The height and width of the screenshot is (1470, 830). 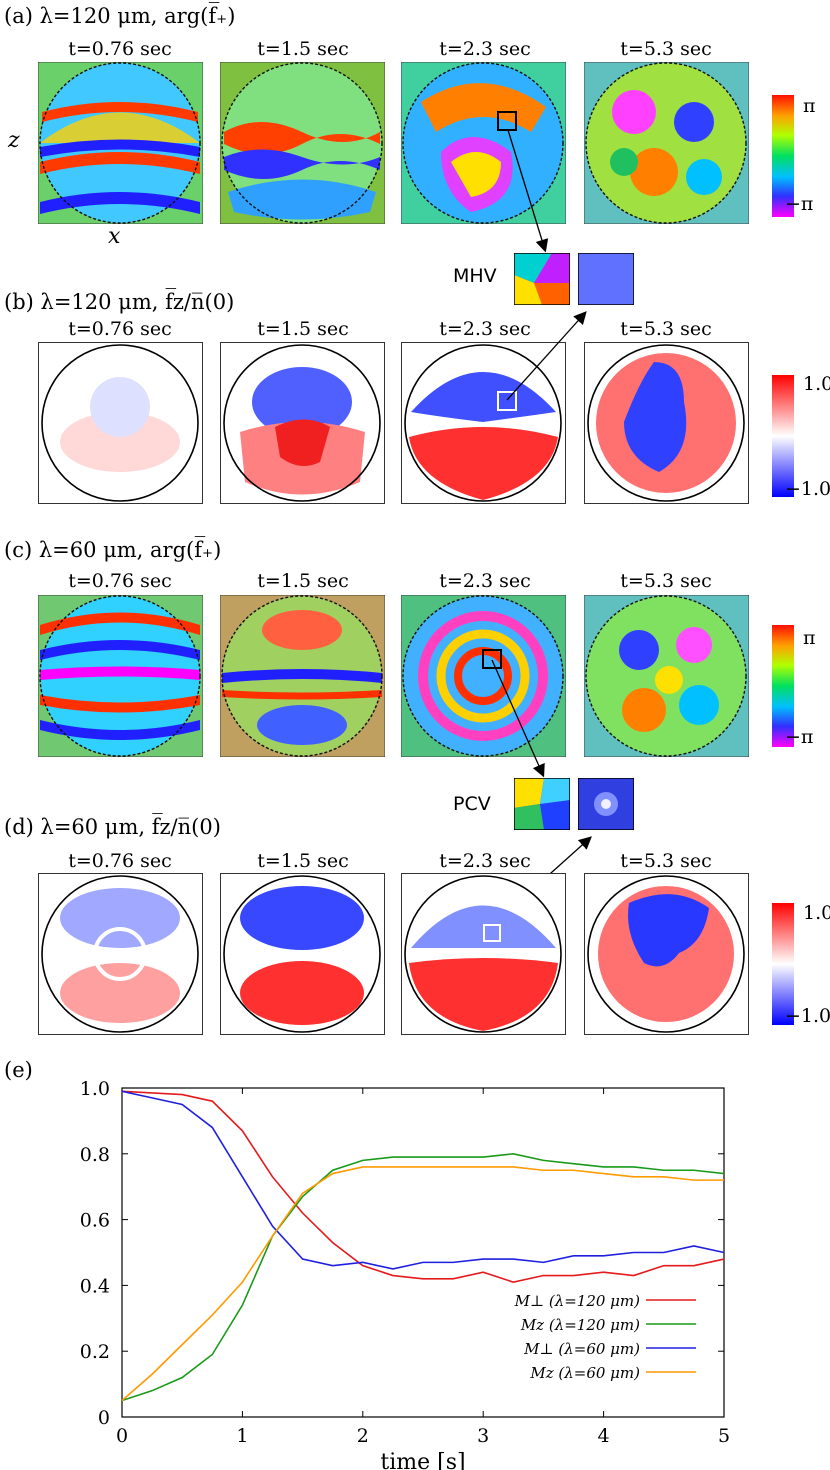 What do you see at coordinates (14, 140) in the screenshot?
I see `z-axis-label: z` at bounding box center [14, 140].